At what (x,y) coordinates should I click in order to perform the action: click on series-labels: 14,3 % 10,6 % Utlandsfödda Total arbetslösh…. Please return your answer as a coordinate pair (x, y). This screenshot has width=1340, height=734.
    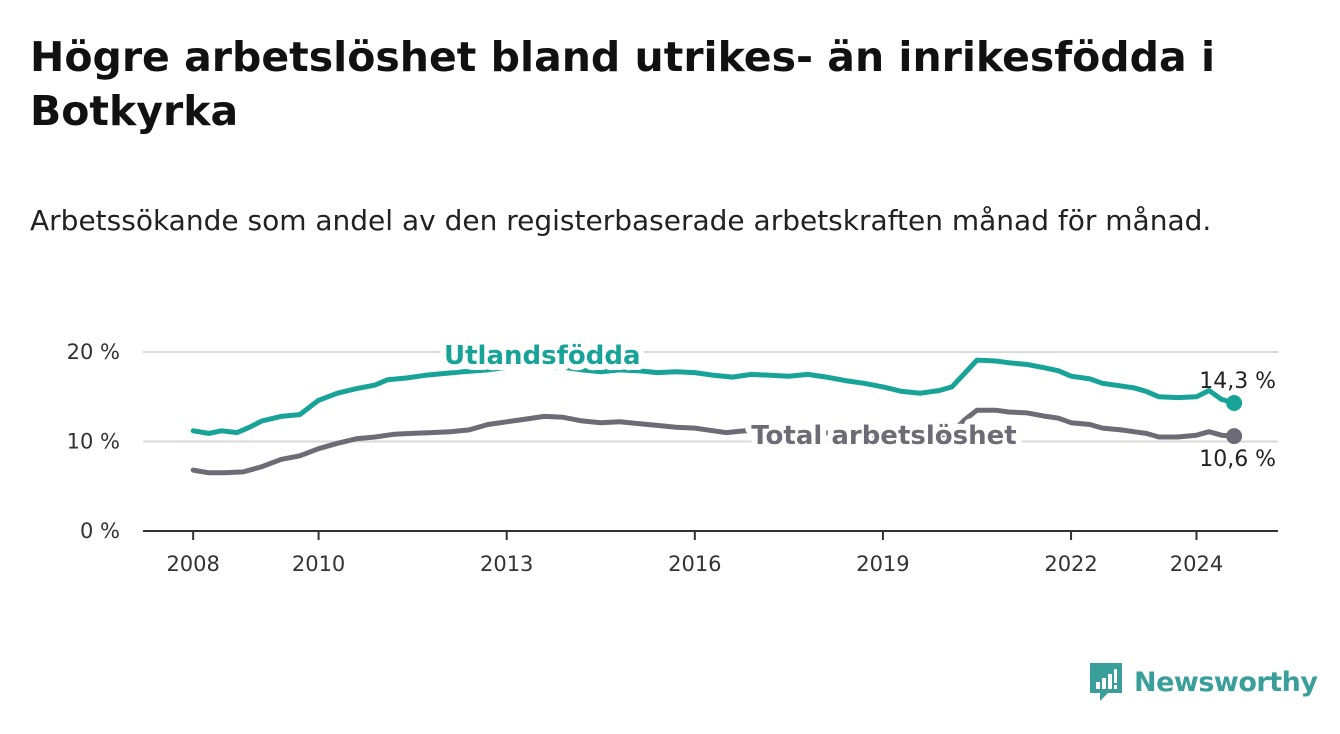
    Looking at the image, I should click on (857, 403).